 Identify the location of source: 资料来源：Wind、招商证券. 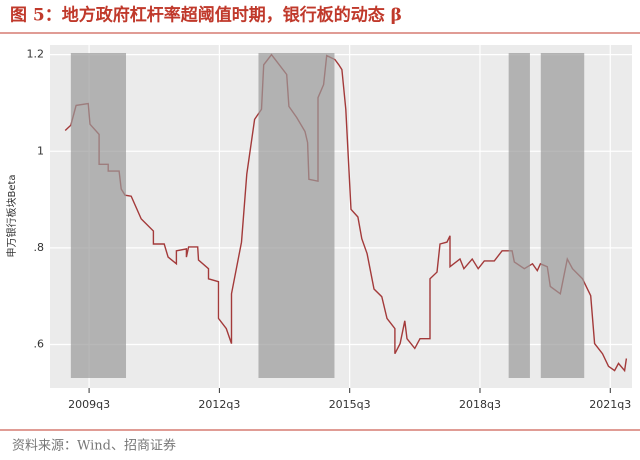
(94, 446).